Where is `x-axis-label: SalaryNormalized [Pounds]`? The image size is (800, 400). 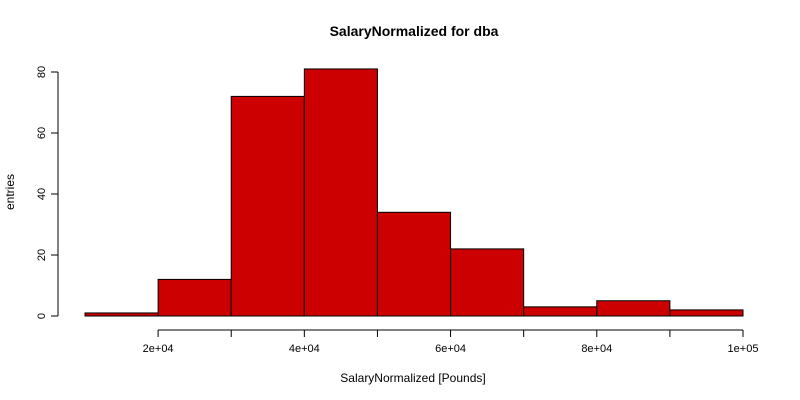
x-axis-label: SalaryNormalized [Pounds] is located at coordinates (412, 378).